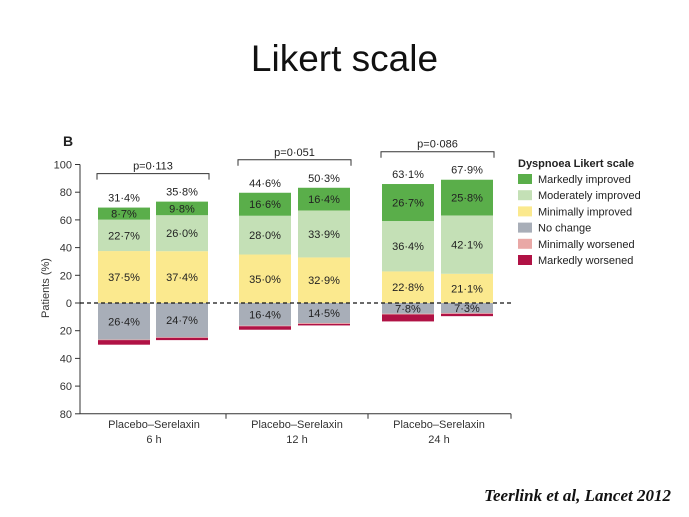 This screenshot has width=689, height=517. What do you see at coordinates (344, 58) in the screenshot?
I see `slide-title: Likert scale` at bounding box center [344, 58].